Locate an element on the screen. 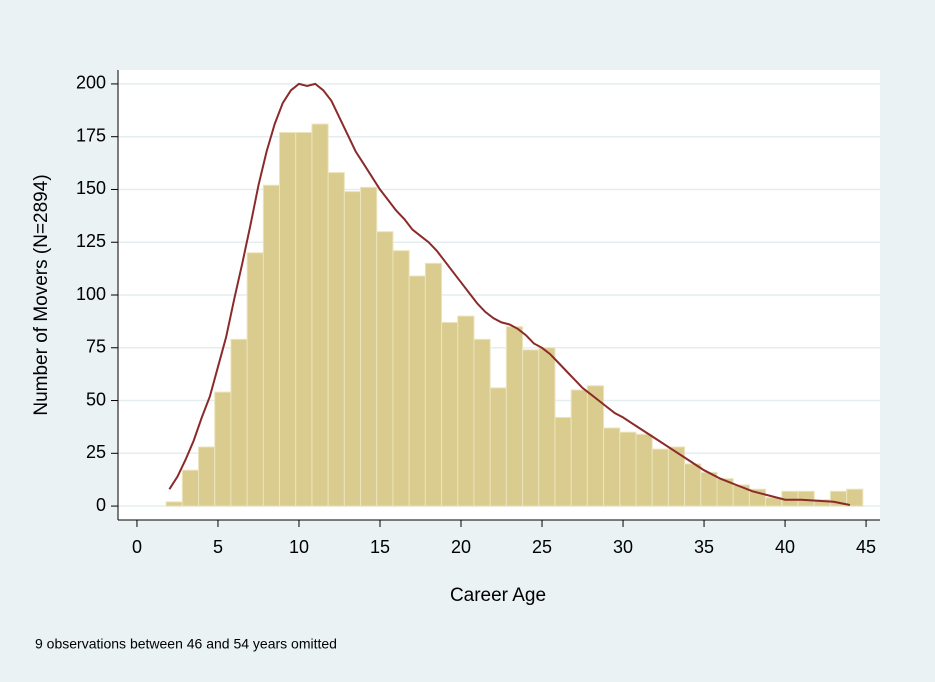  y-tick-label: 75 is located at coordinates (96, 347).